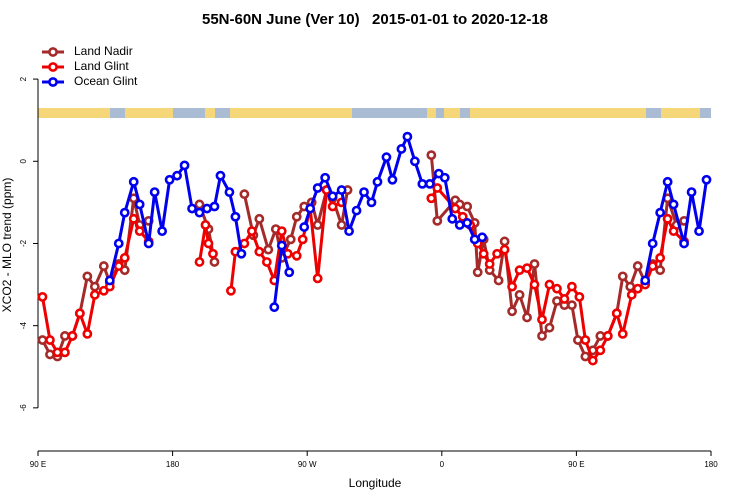 This screenshot has width=750, height=500. What do you see at coordinates (374, 113) in the screenshot?
I see `land-mask-strip` at bounding box center [374, 113].